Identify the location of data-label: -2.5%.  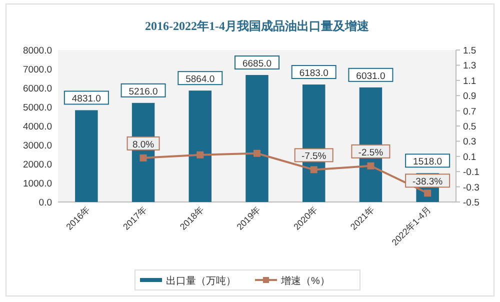
(371, 152).